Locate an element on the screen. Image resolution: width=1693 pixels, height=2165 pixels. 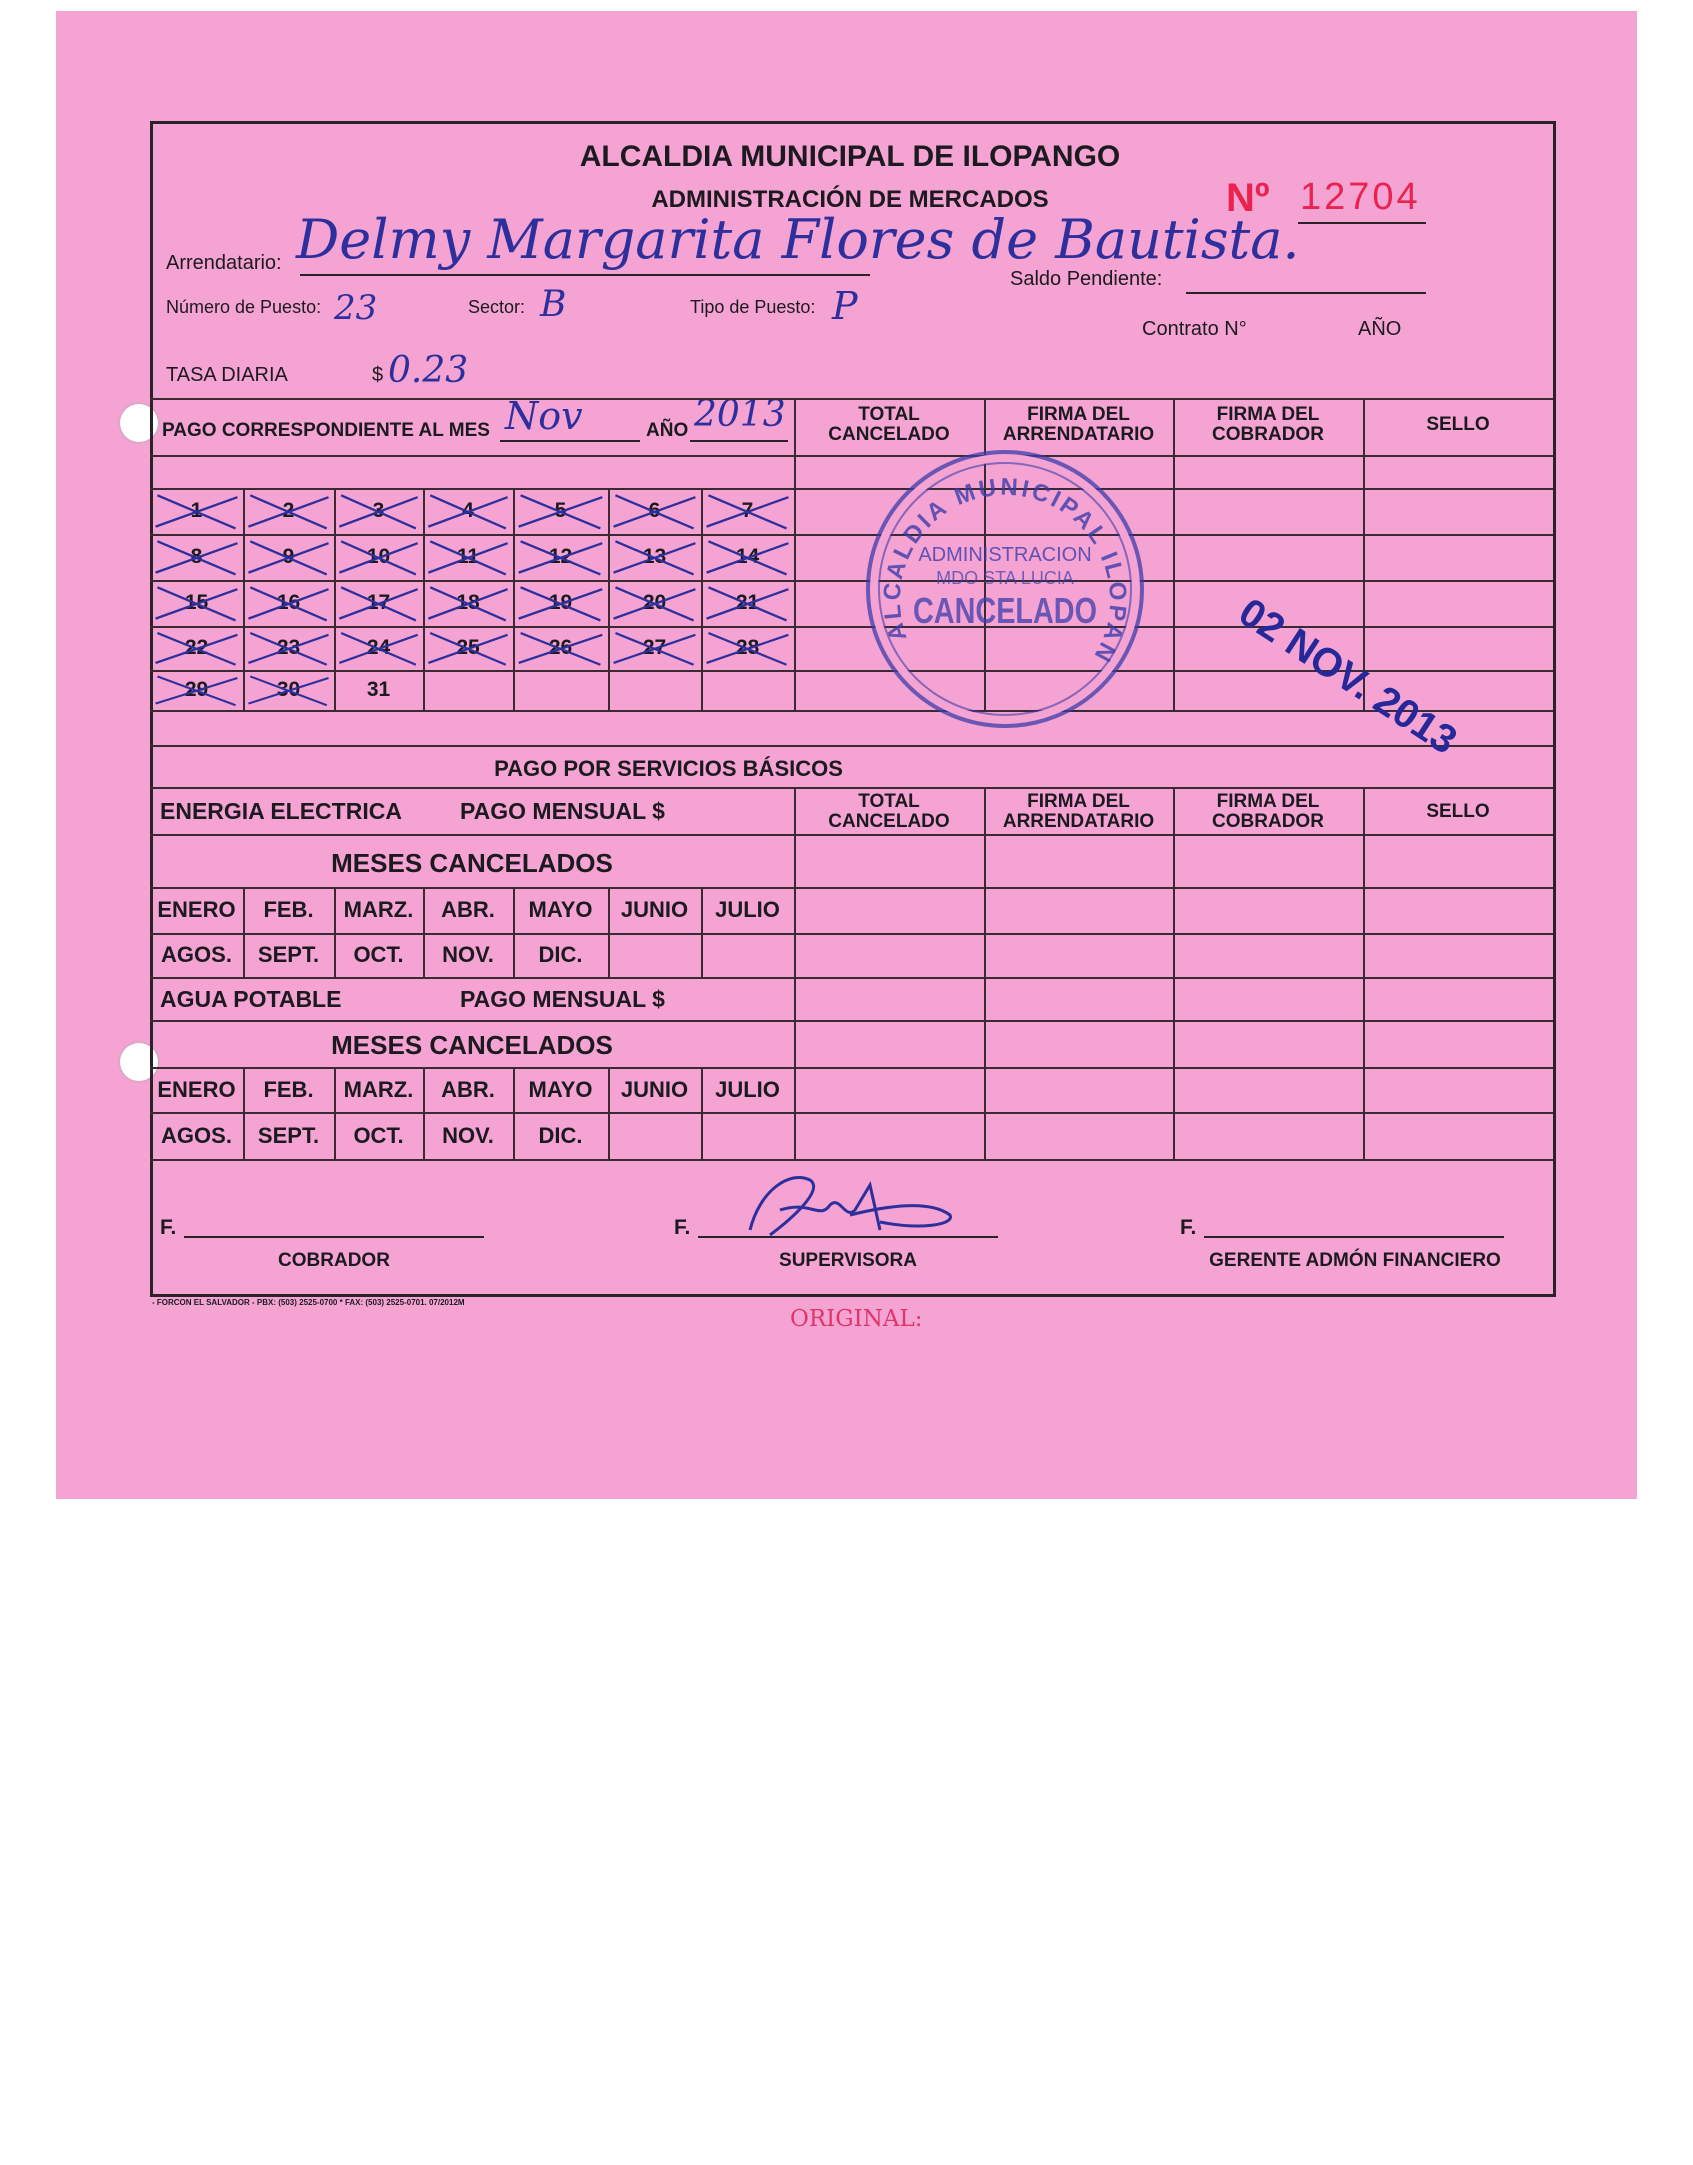
day-number: 17 is located at coordinates (378, 602).